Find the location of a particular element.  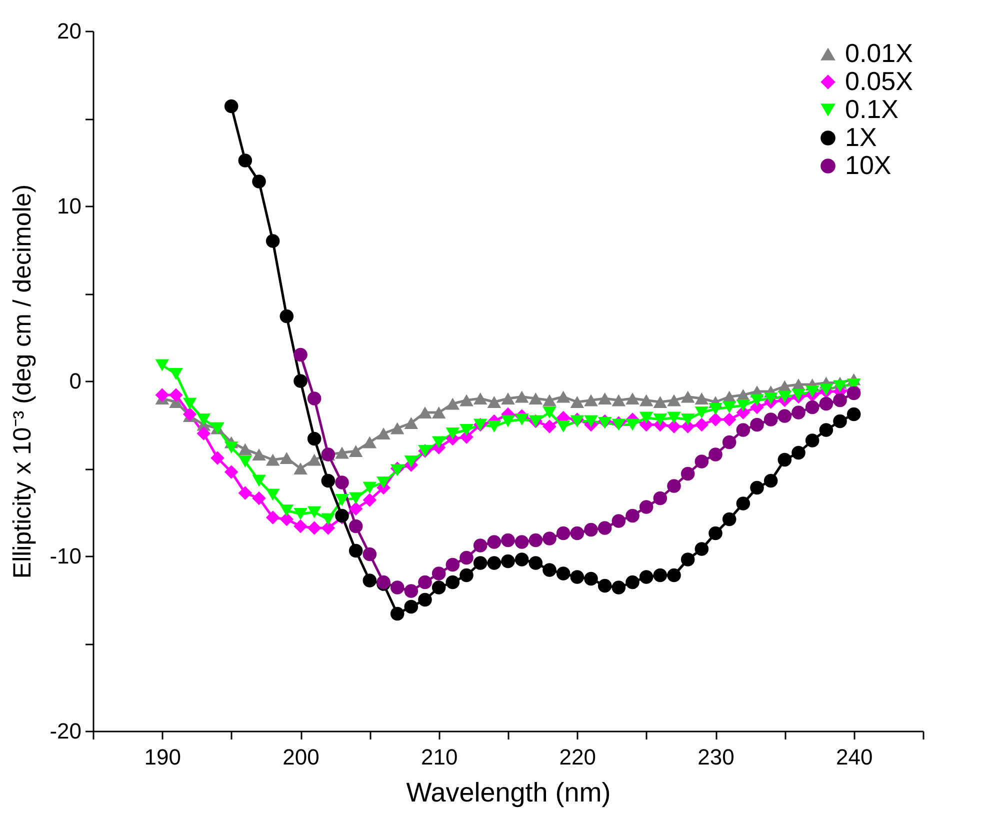

x-axis-title: Wavelength (nm) is located at coordinates (508, 793).